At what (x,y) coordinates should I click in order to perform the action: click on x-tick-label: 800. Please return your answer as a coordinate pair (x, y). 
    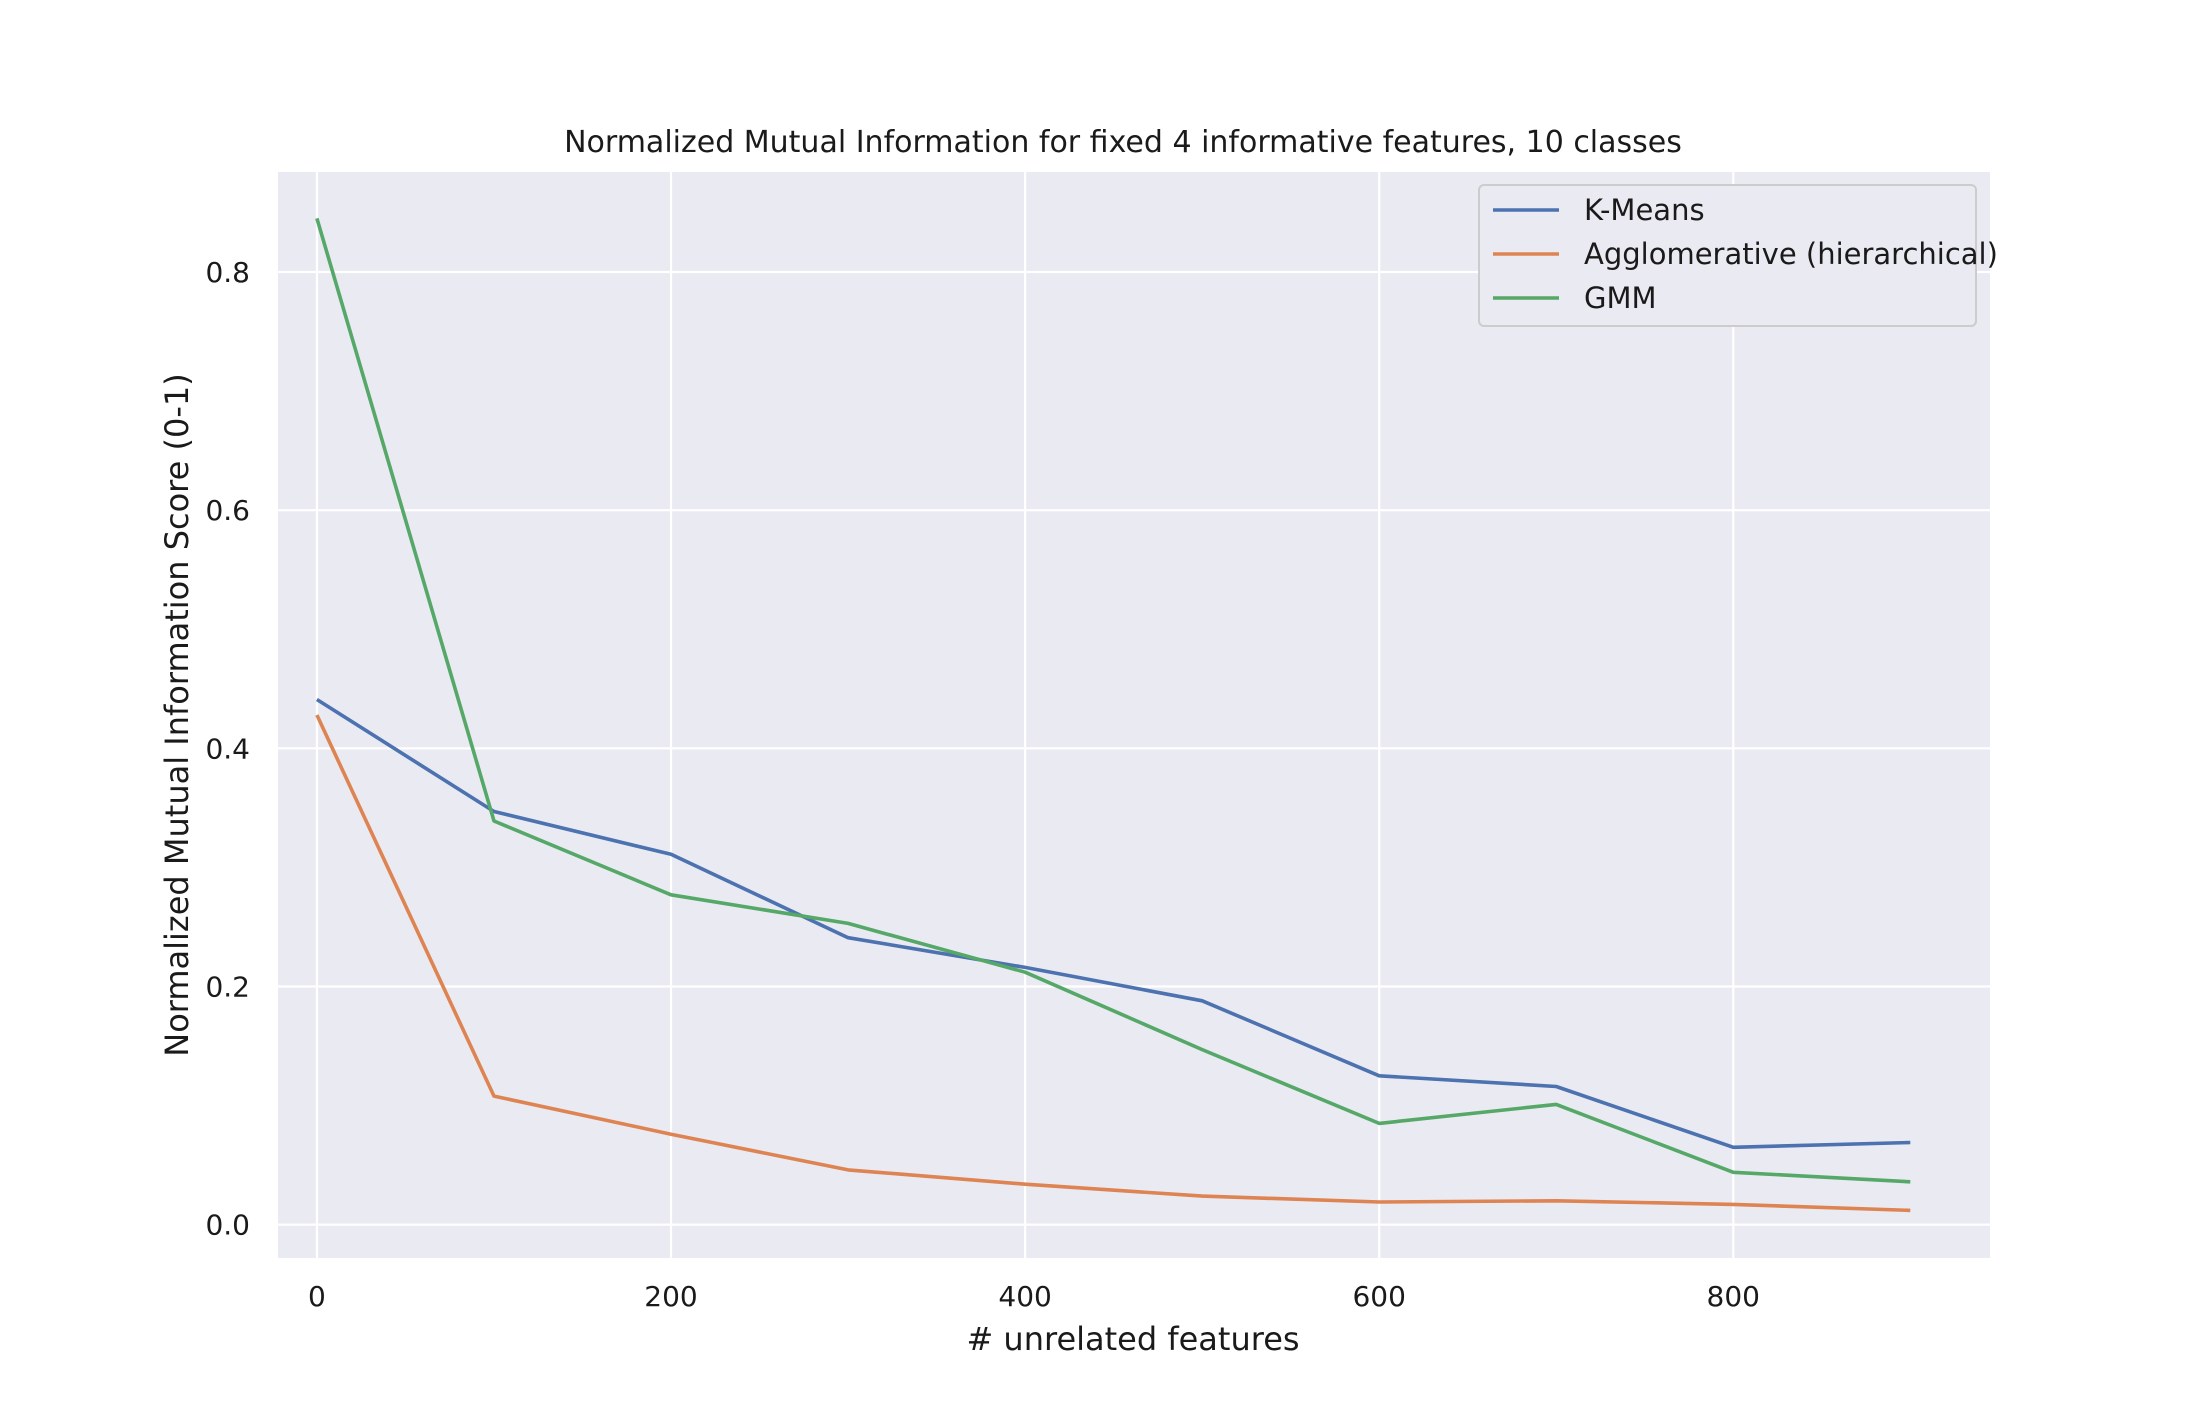
    Looking at the image, I should click on (1733, 1296).